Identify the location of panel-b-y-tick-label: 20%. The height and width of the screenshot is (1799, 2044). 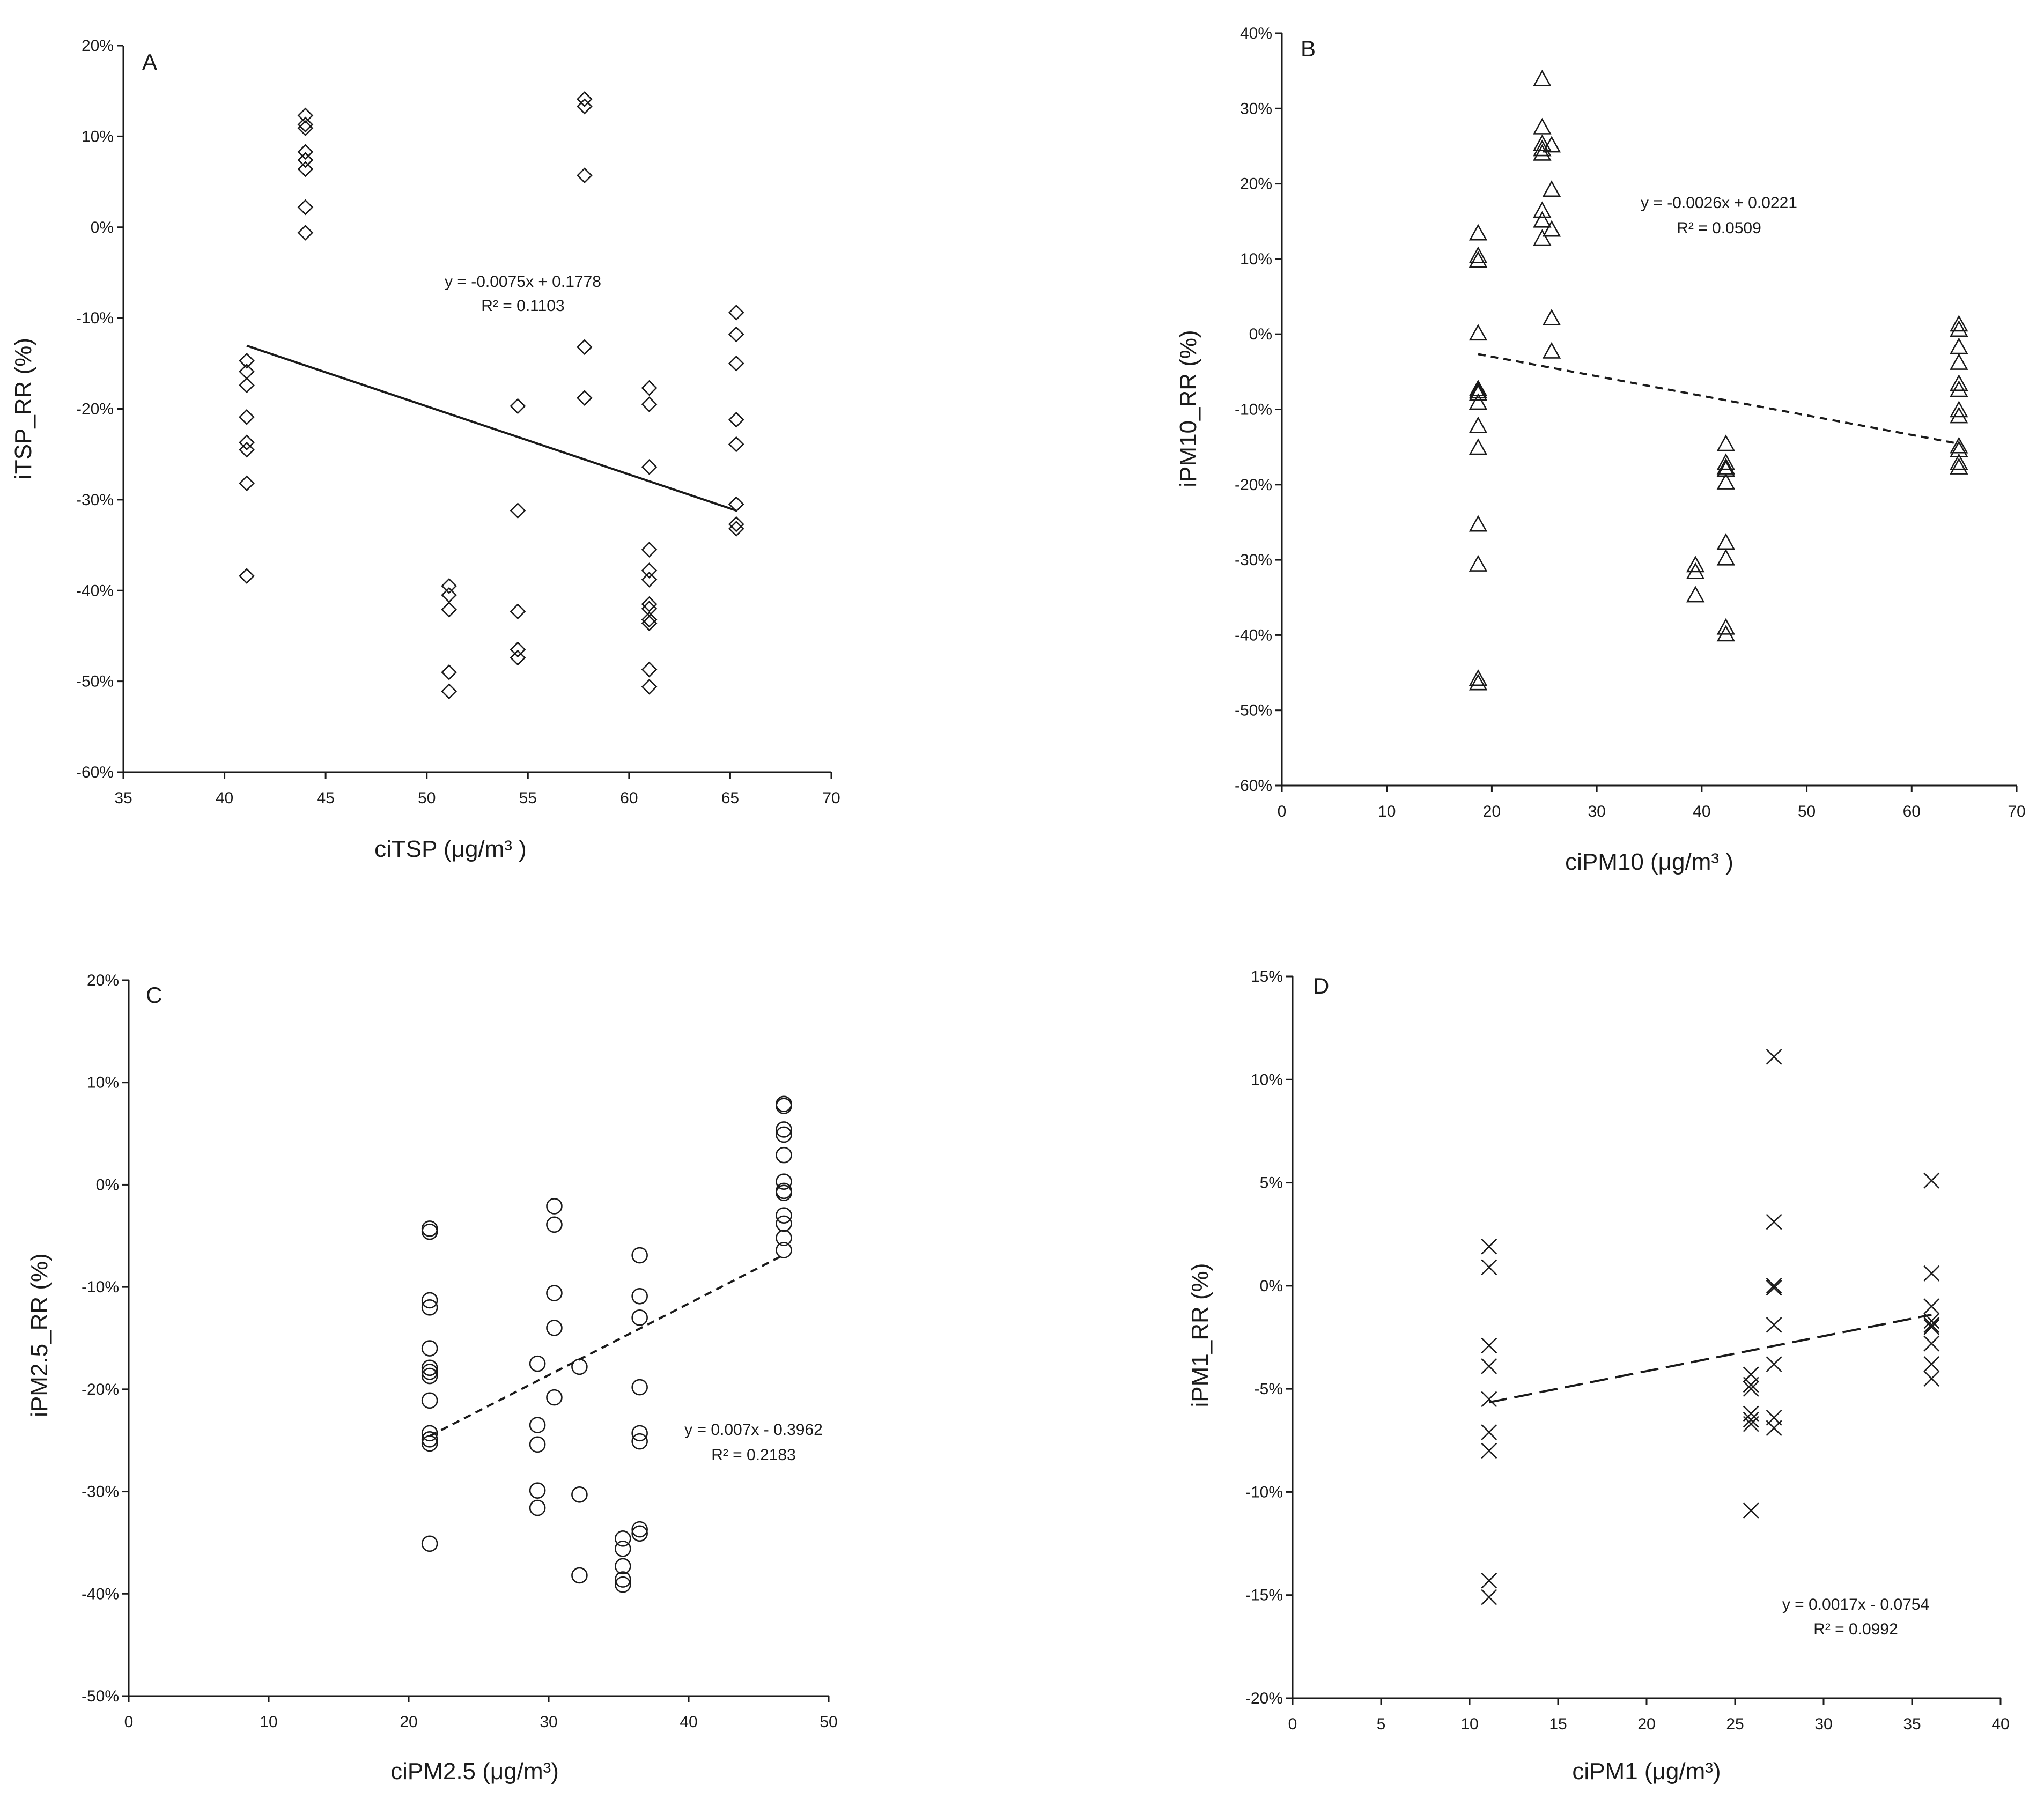
(1256, 184).